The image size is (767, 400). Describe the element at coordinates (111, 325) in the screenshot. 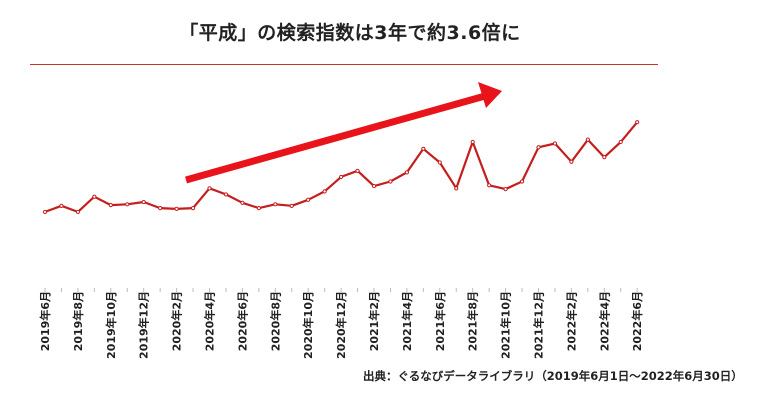

I see `x-tick-label: 2019年10月` at that location.